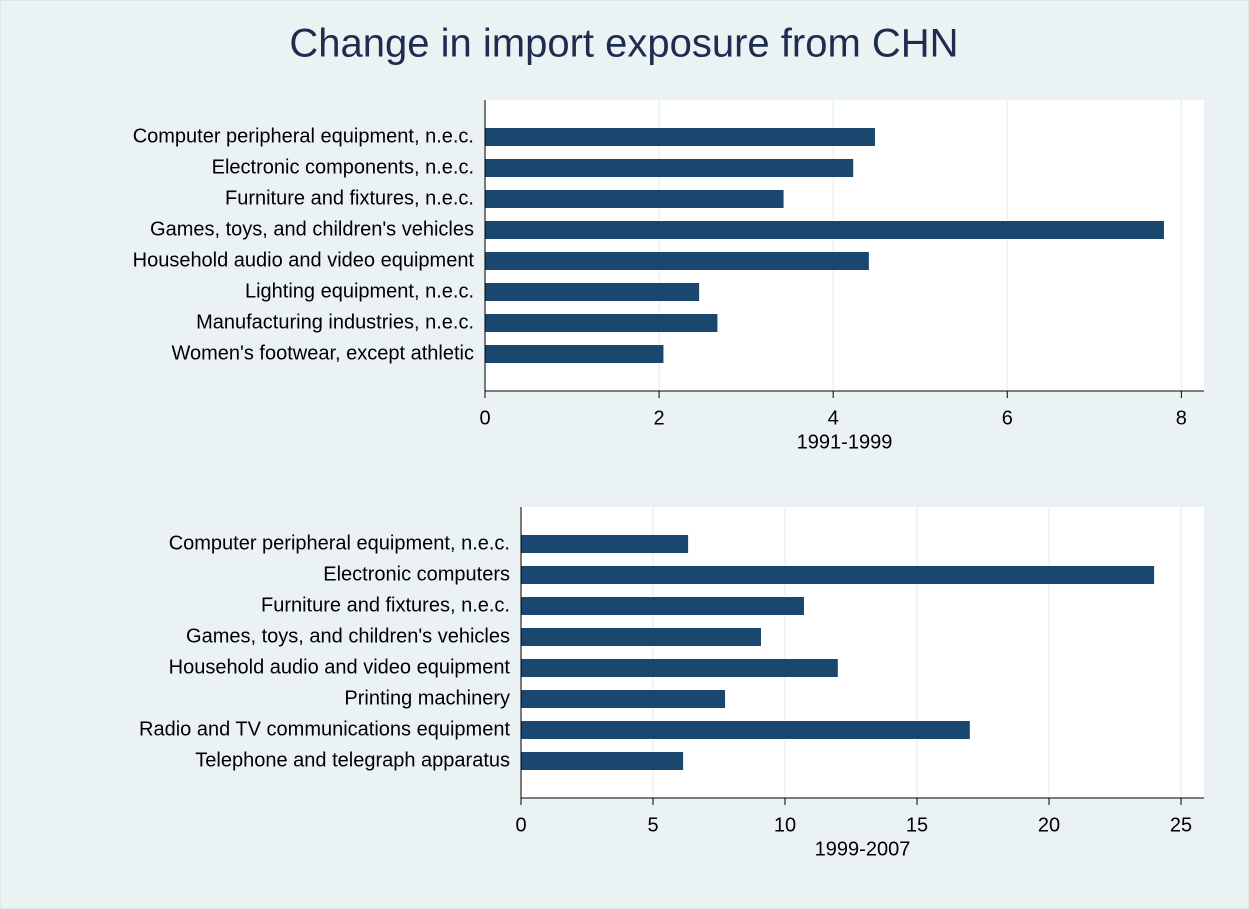 This screenshot has height=909, width=1249. What do you see at coordinates (359, 291) in the screenshot?
I see `y-tick-label: Lighting equipment, n.e.c.` at bounding box center [359, 291].